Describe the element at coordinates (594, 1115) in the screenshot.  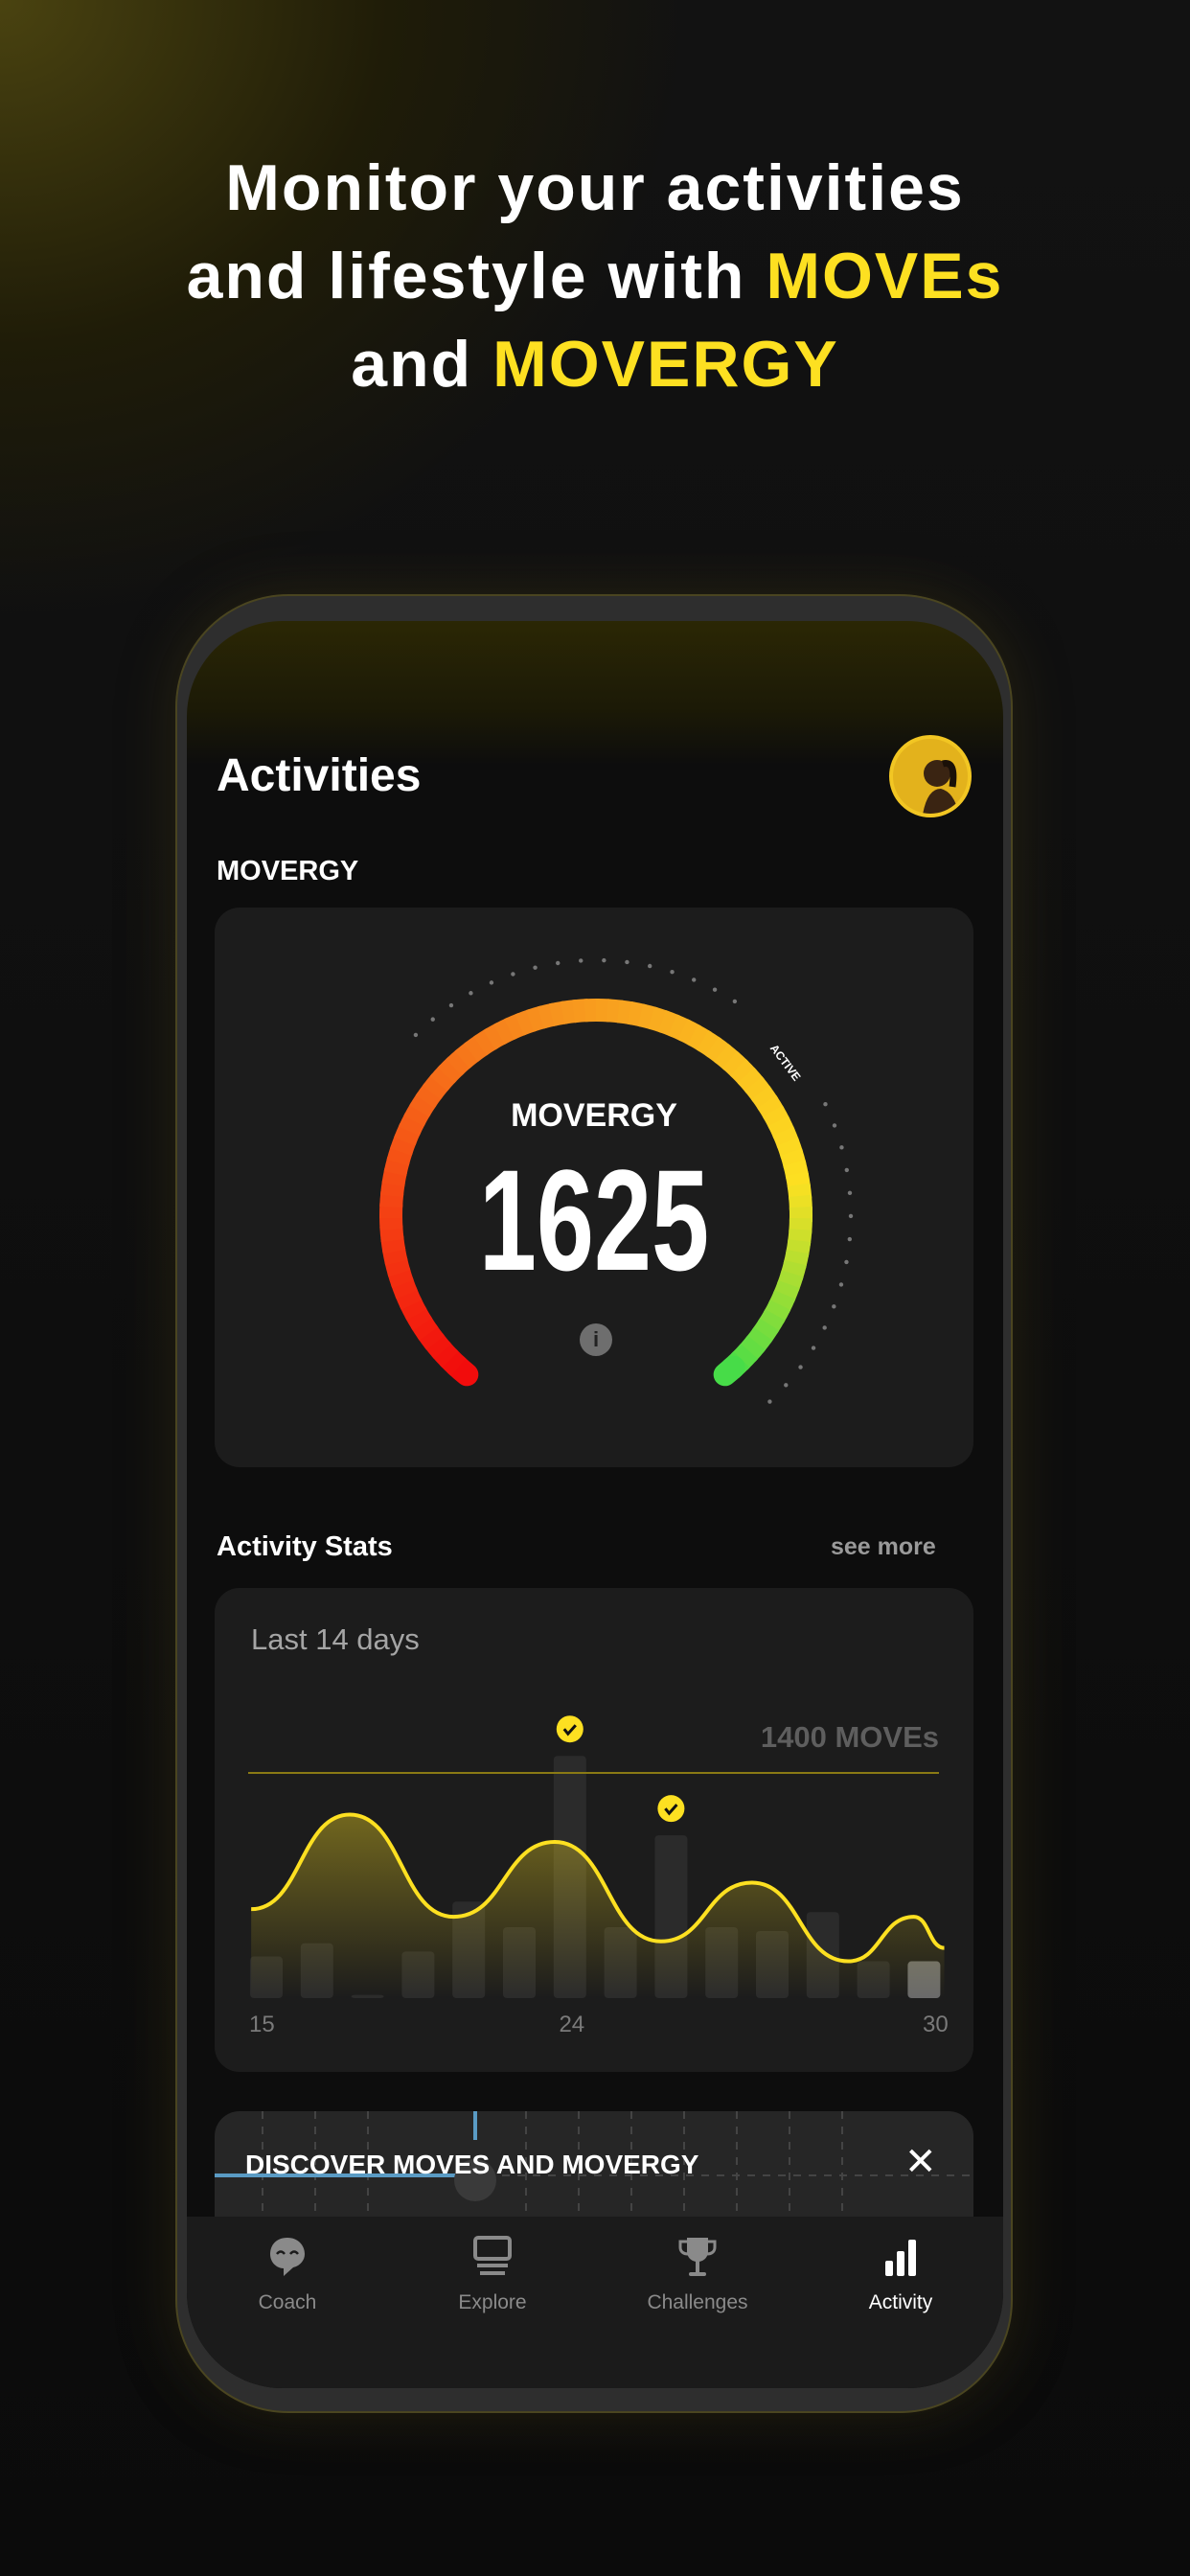
I see `gauge-label: MOVERGY` at that location.